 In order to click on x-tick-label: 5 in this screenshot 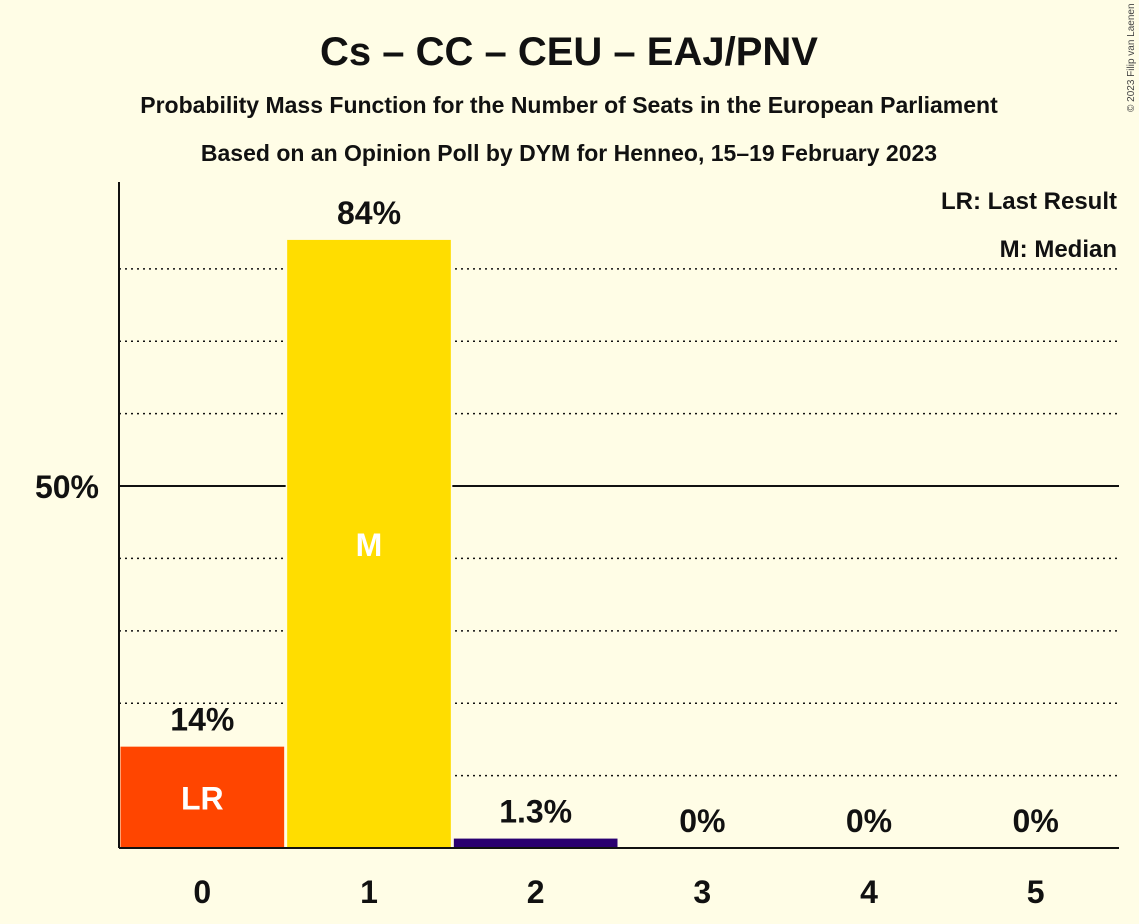, I will do `click(1036, 892)`.